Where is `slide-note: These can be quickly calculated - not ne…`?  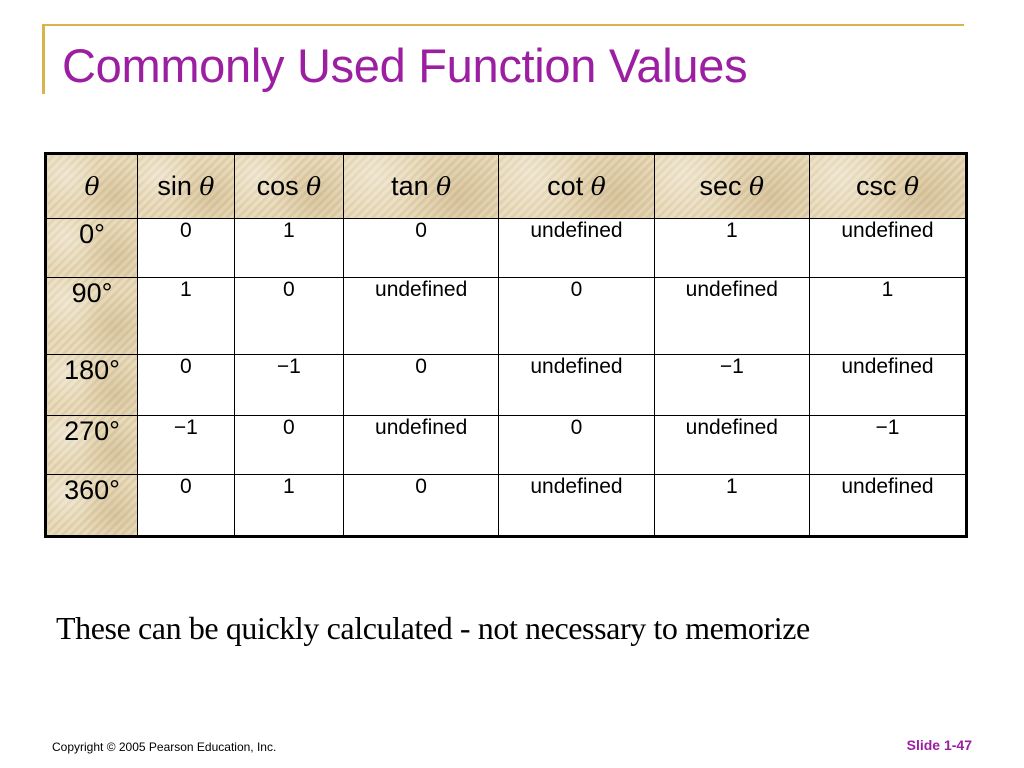
slide-note: These can be quickly calculated - not ne… is located at coordinates (433, 628).